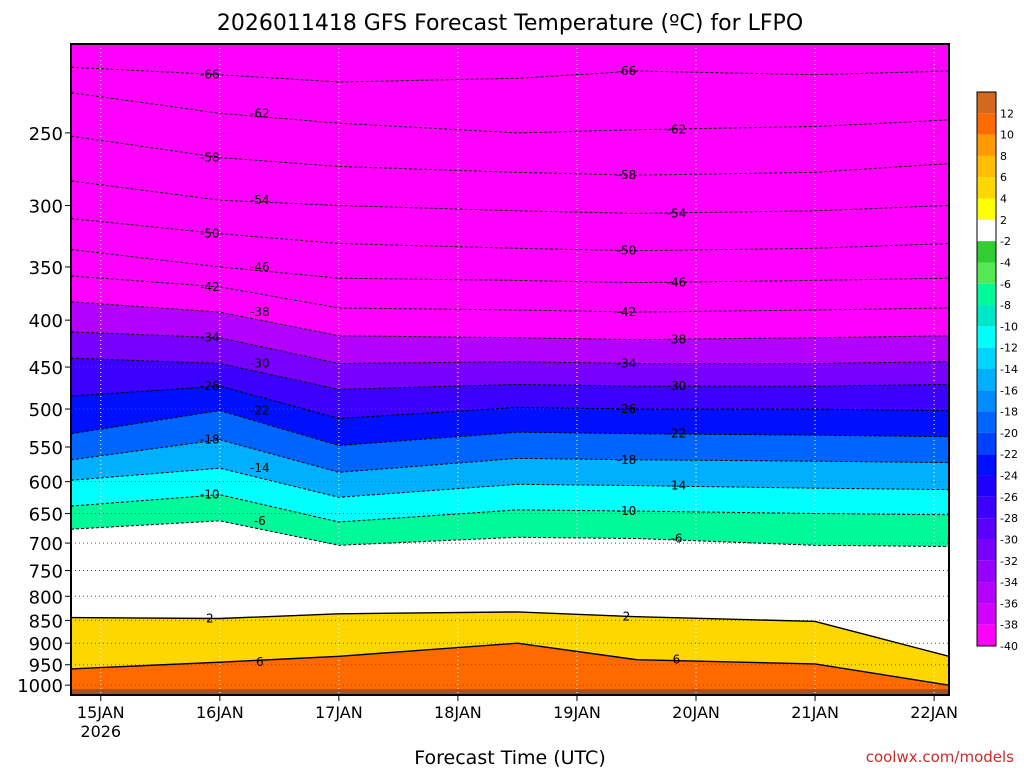 The height and width of the screenshot is (772, 1024). What do you see at coordinates (510, 692) in the screenshot?
I see `ground-strip` at bounding box center [510, 692].